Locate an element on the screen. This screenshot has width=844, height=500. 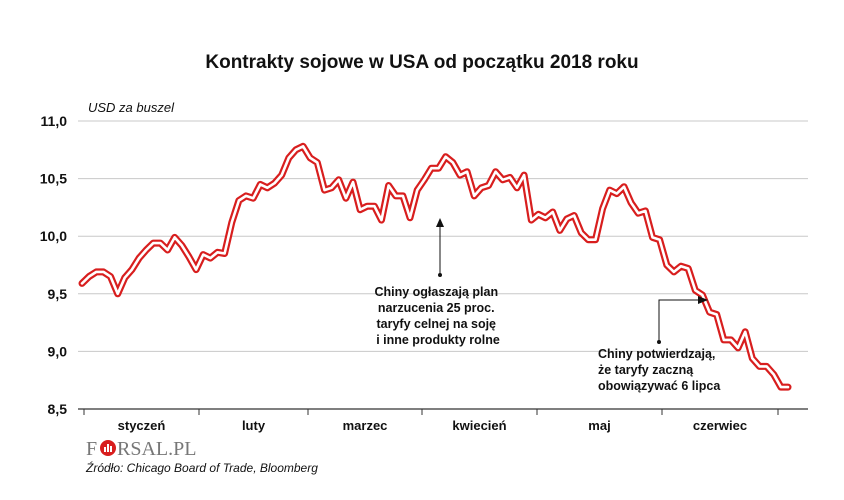
annotation-1-line: narzucenia 25 proc. is located at coordinates (436, 308).